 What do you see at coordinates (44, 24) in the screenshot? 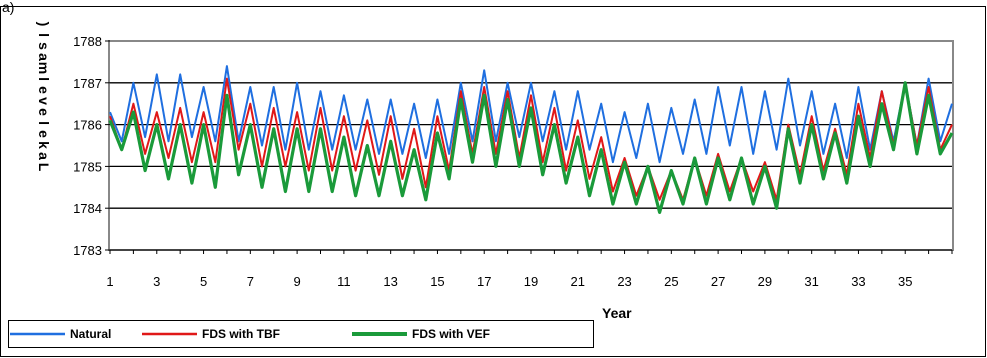
I see `y-axis-title-char: )` at bounding box center [44, 24].